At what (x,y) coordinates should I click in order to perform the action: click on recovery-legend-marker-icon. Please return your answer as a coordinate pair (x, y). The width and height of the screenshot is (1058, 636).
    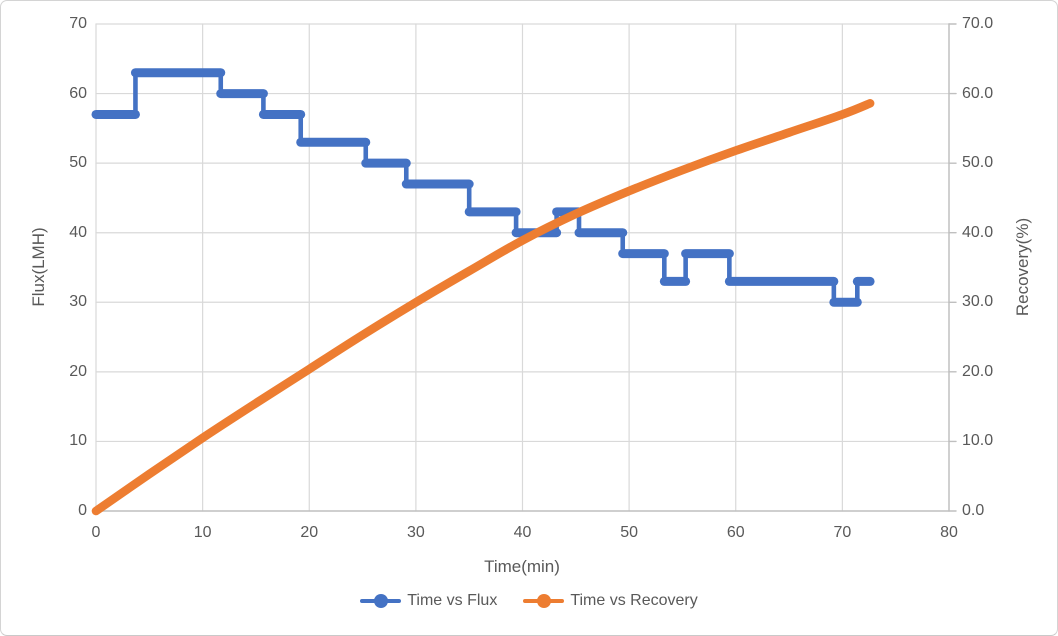
    Looking at the image, I should click on (544, 601).